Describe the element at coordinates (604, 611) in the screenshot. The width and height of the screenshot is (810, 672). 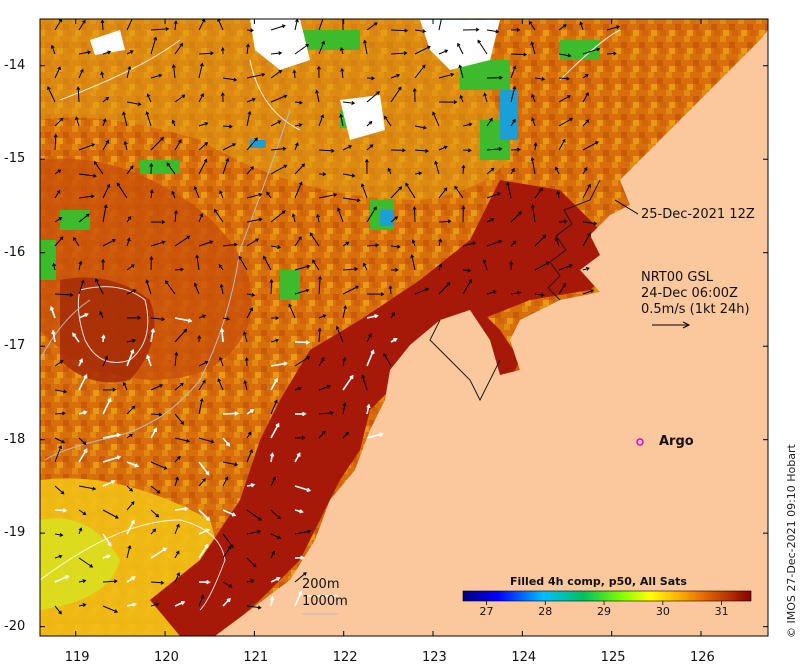
I see `colorbar-tick-label: 29` at that location.